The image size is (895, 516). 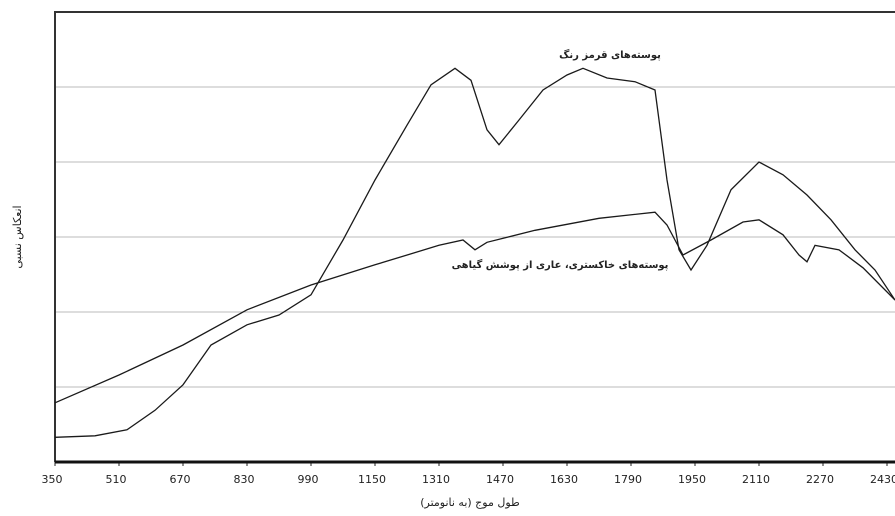 What do you see at coordinates (756, 479) in the screenshot?
I see `x-tick-label: 2110` at bounding box center [756, 479].